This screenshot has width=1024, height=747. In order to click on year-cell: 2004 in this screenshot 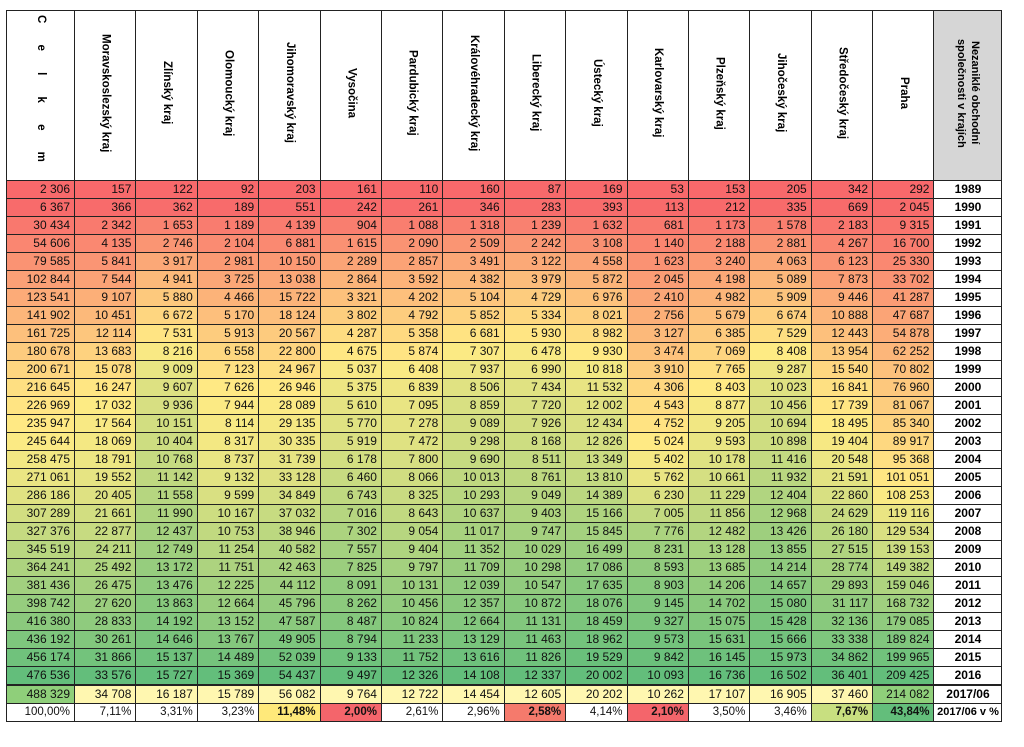, I will do `click(968, 459)`.